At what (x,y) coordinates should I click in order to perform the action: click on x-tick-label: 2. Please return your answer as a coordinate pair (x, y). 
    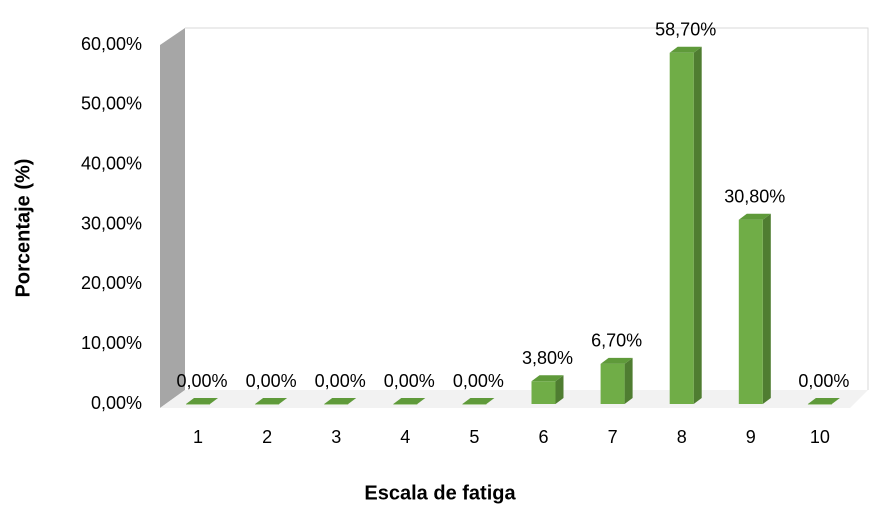
    Looking at the image, I should click on (267, 437).